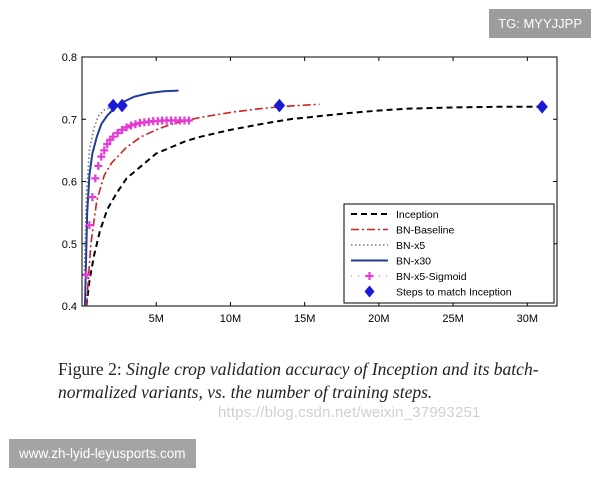 Image resolution: width=600 pixels, height=480 pixels. I want to click on legend-entry: BN-Baseline, so click(403, 231).